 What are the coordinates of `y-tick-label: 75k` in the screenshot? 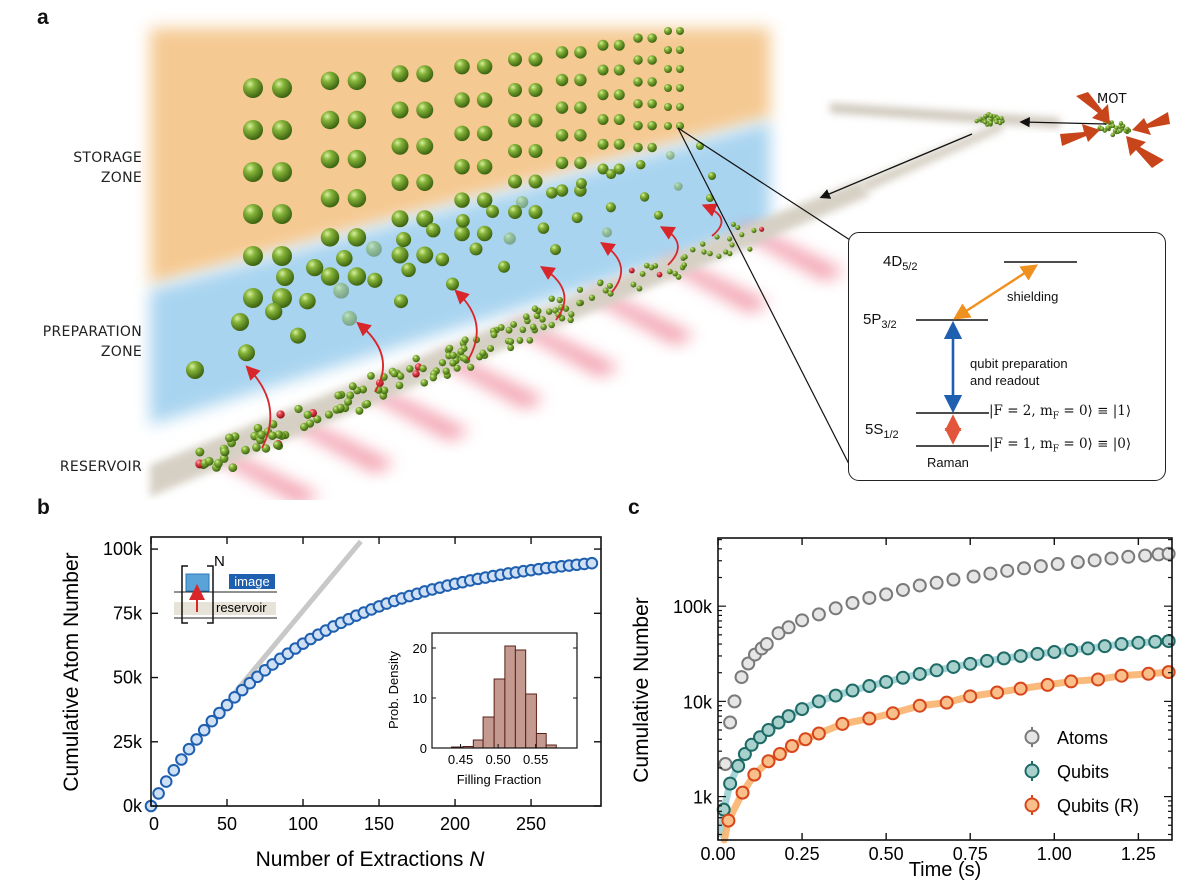 It's located at (128, 613).